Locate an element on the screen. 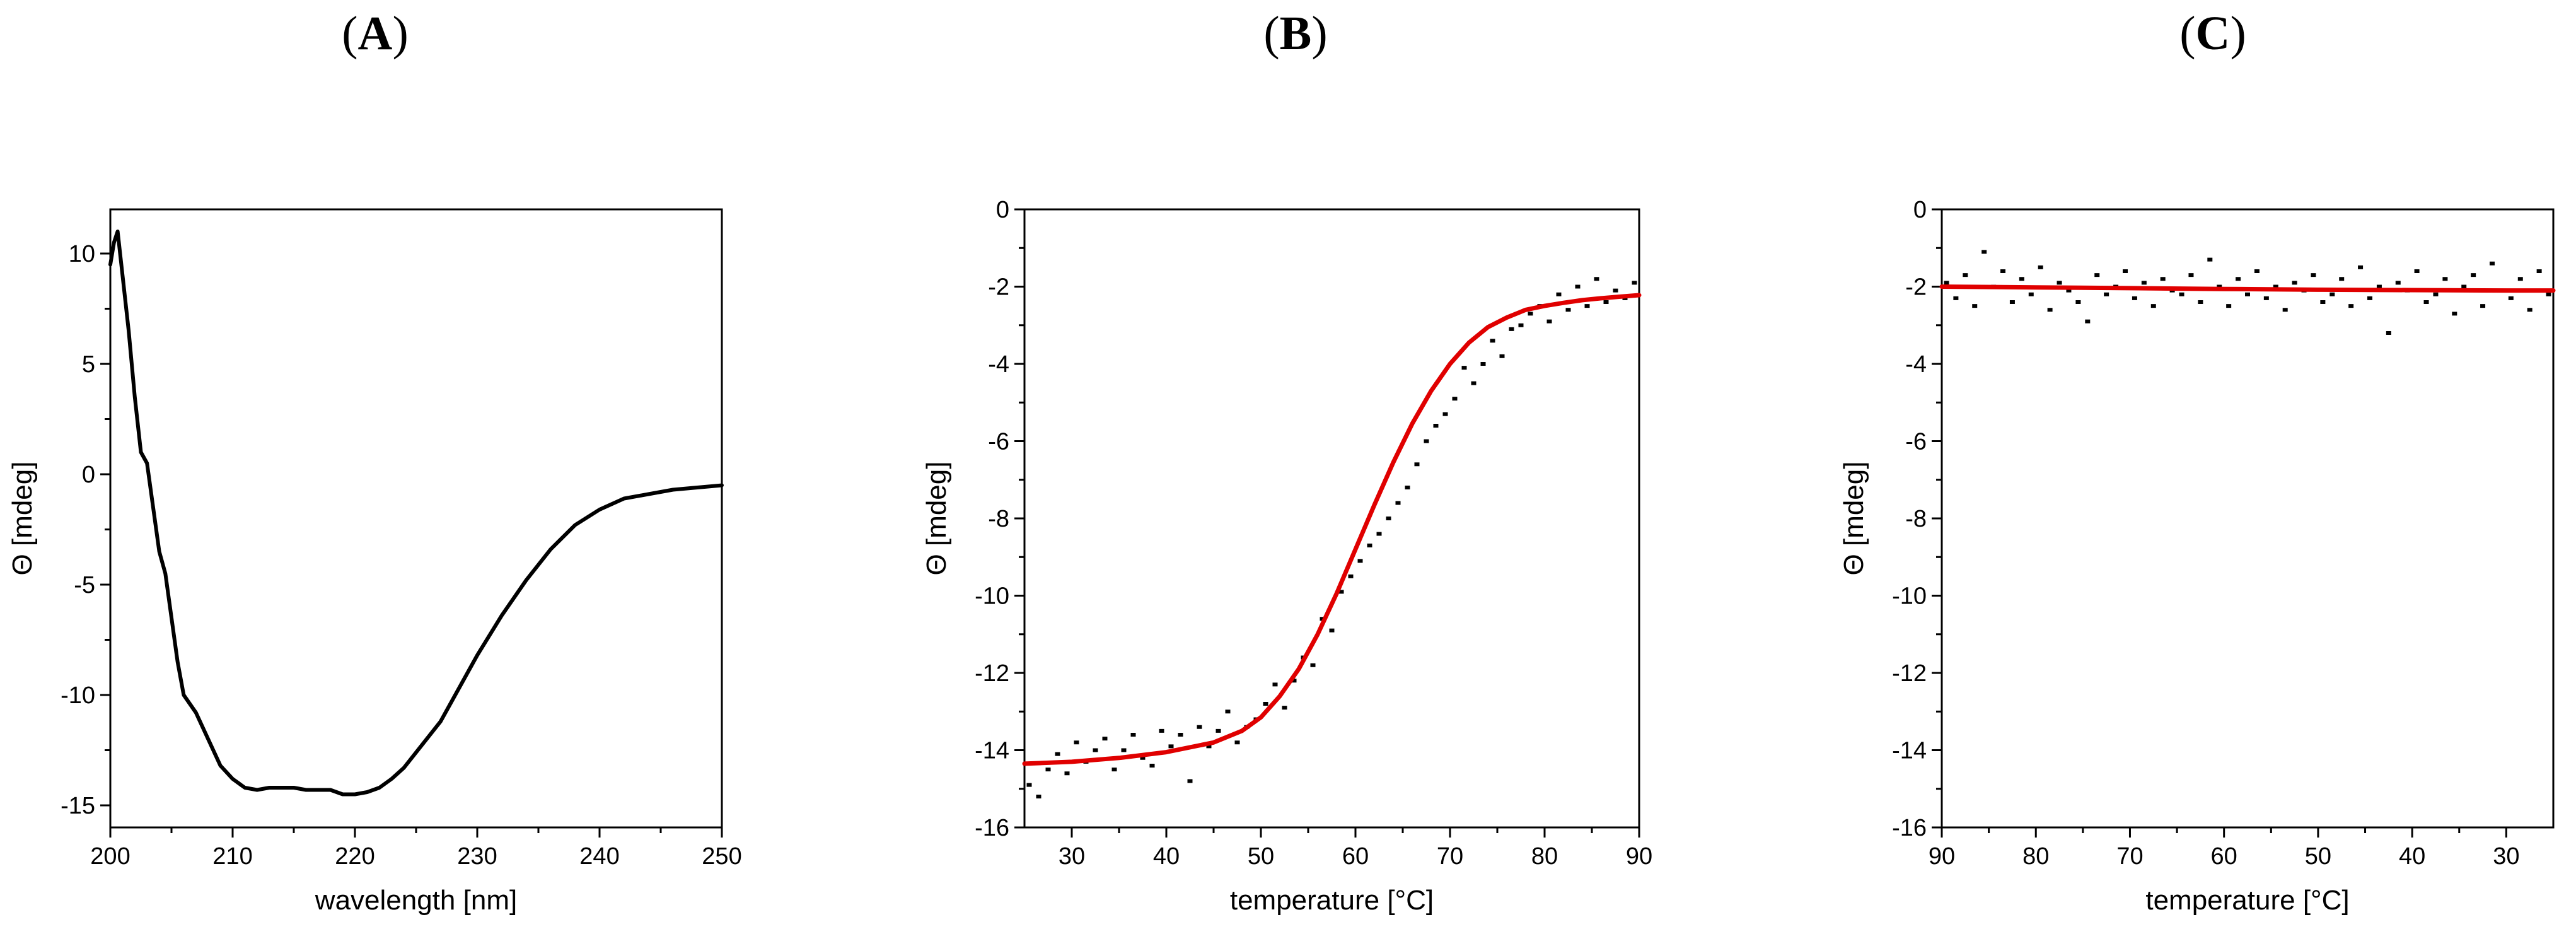  x-tick-label-c: 70 is located at coordinates (2129, 857).